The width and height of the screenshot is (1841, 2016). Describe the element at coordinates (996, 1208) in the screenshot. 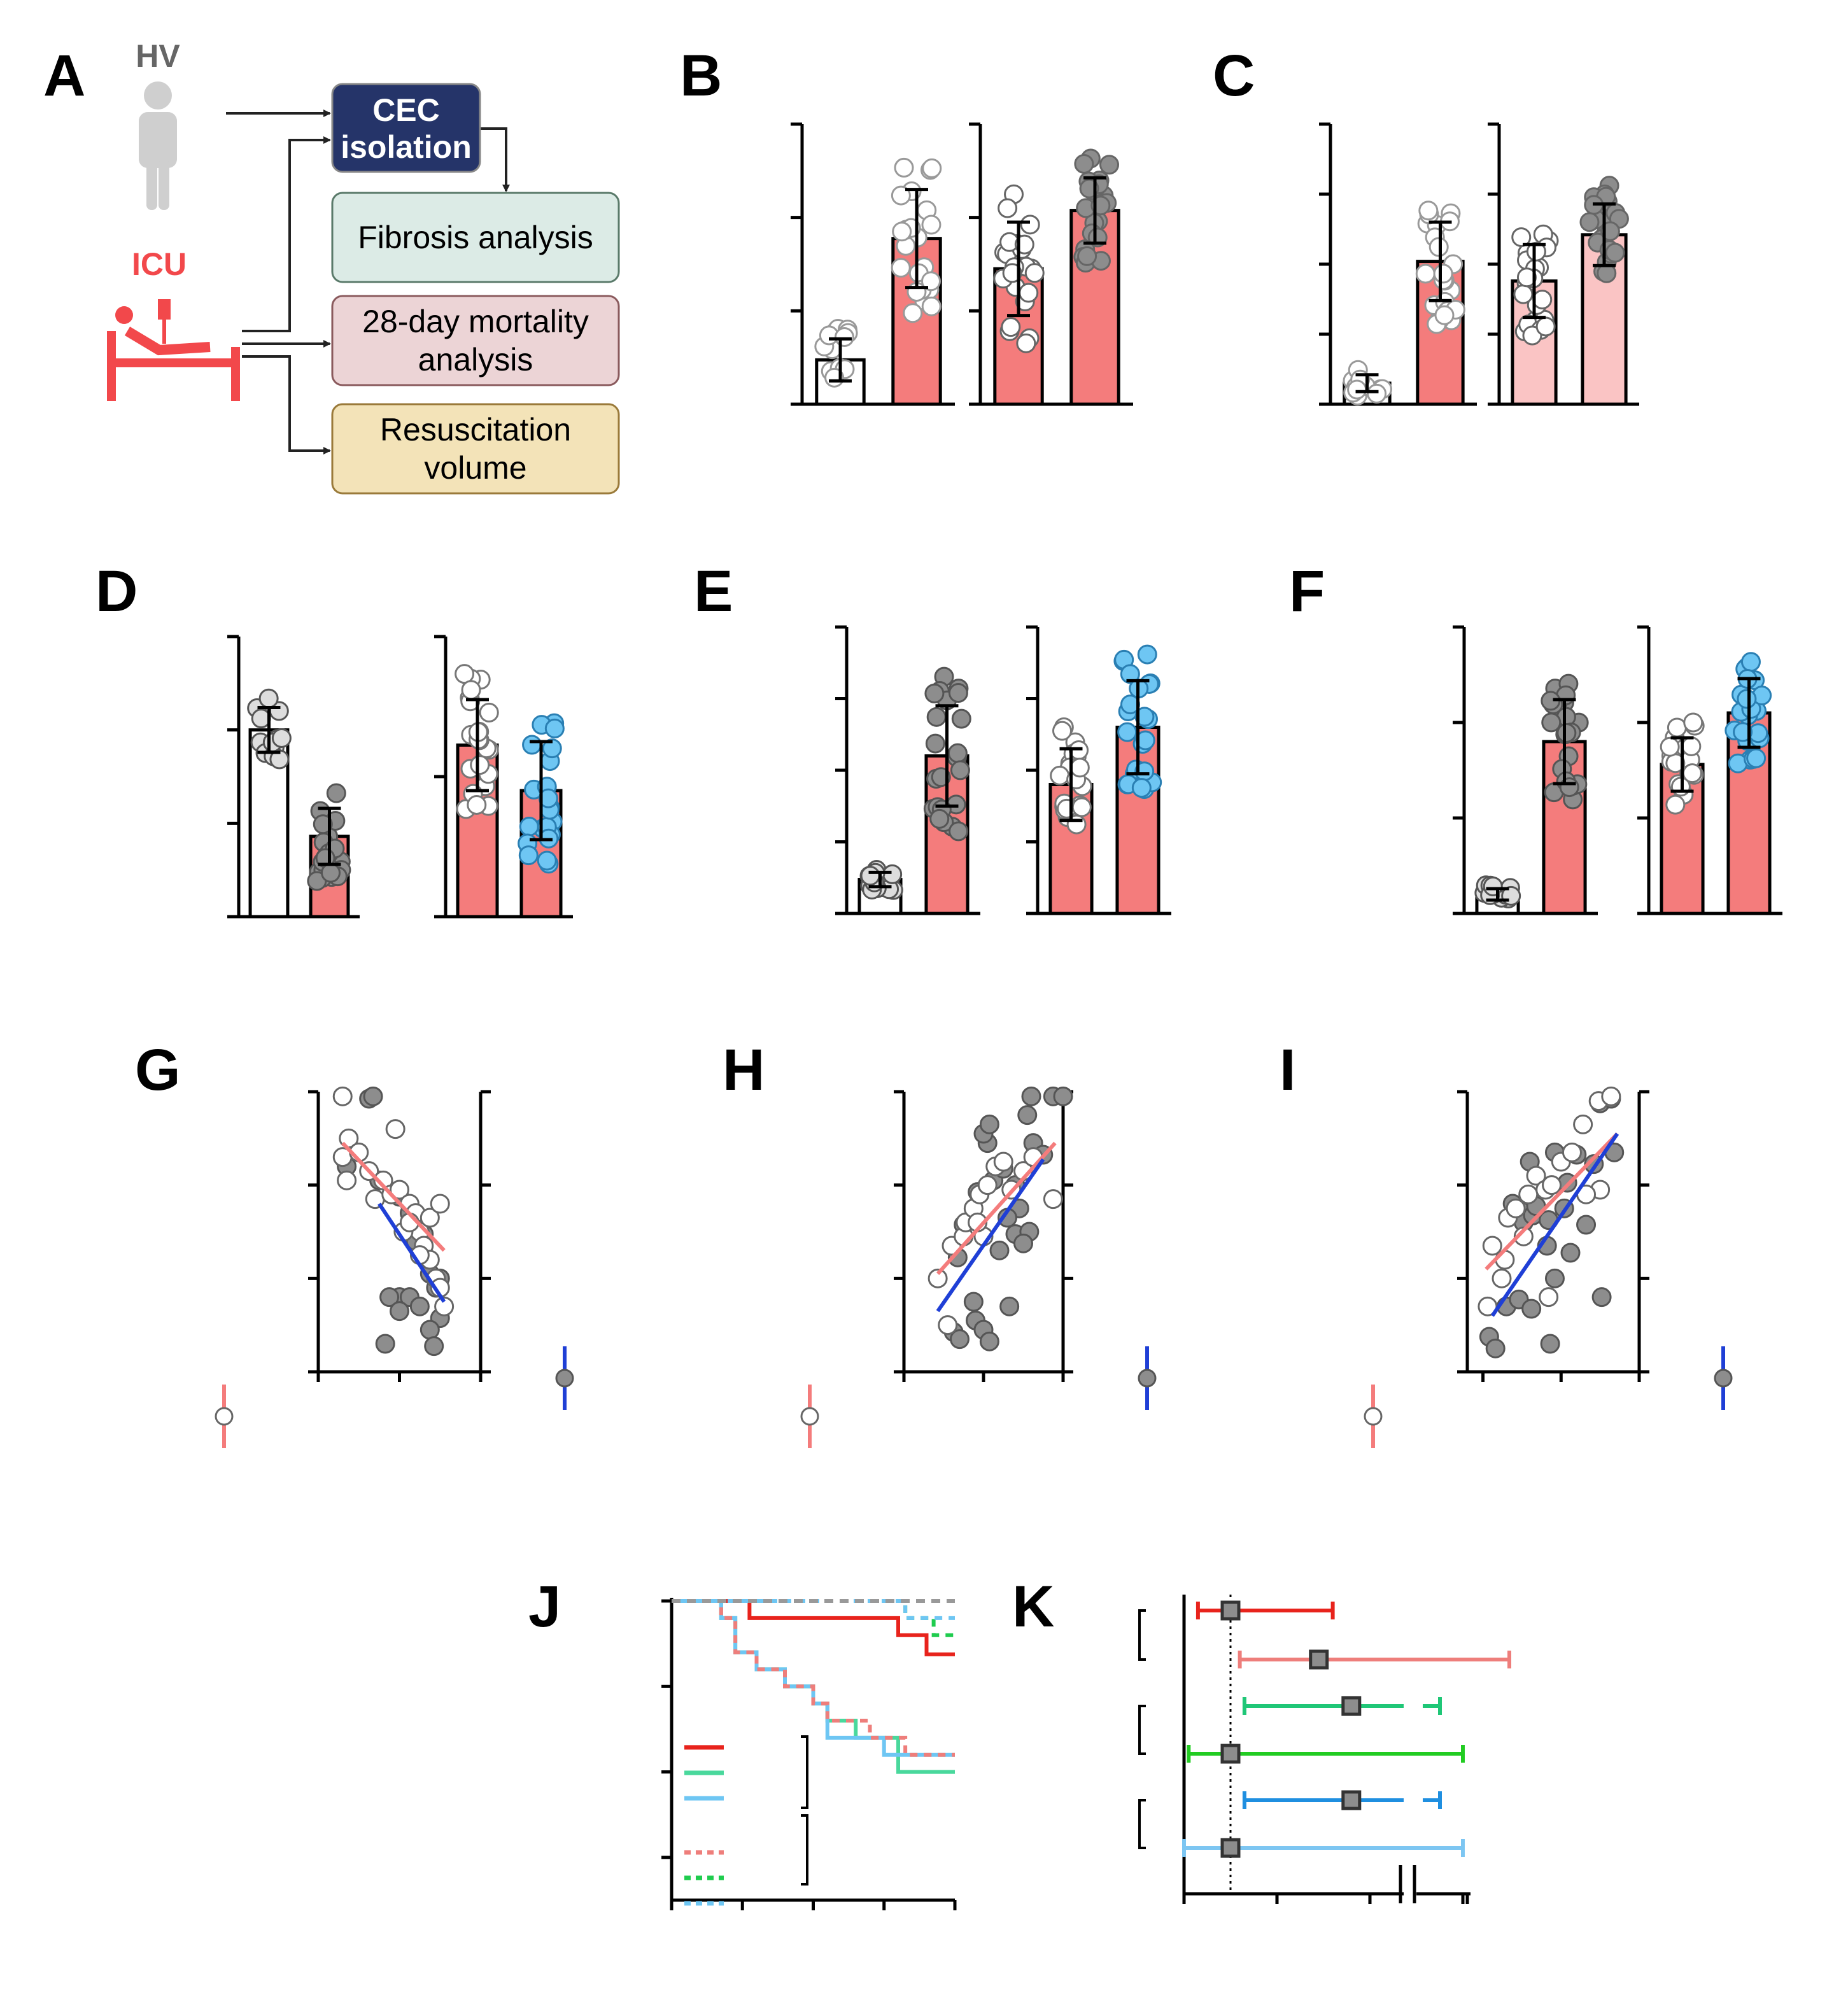

I see `oxhdl-fit-line` at that location.